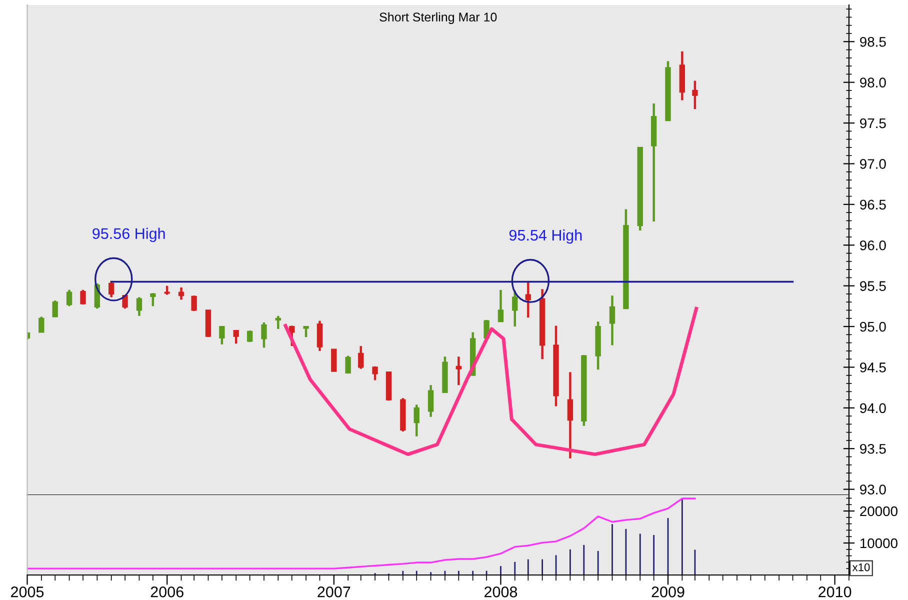 This screenshot has width=908, height=600. What do you see at coordinates (873, 83) in the screenshot?
I see `y-tick-label: 98.0` at bounding box center [873, 83].